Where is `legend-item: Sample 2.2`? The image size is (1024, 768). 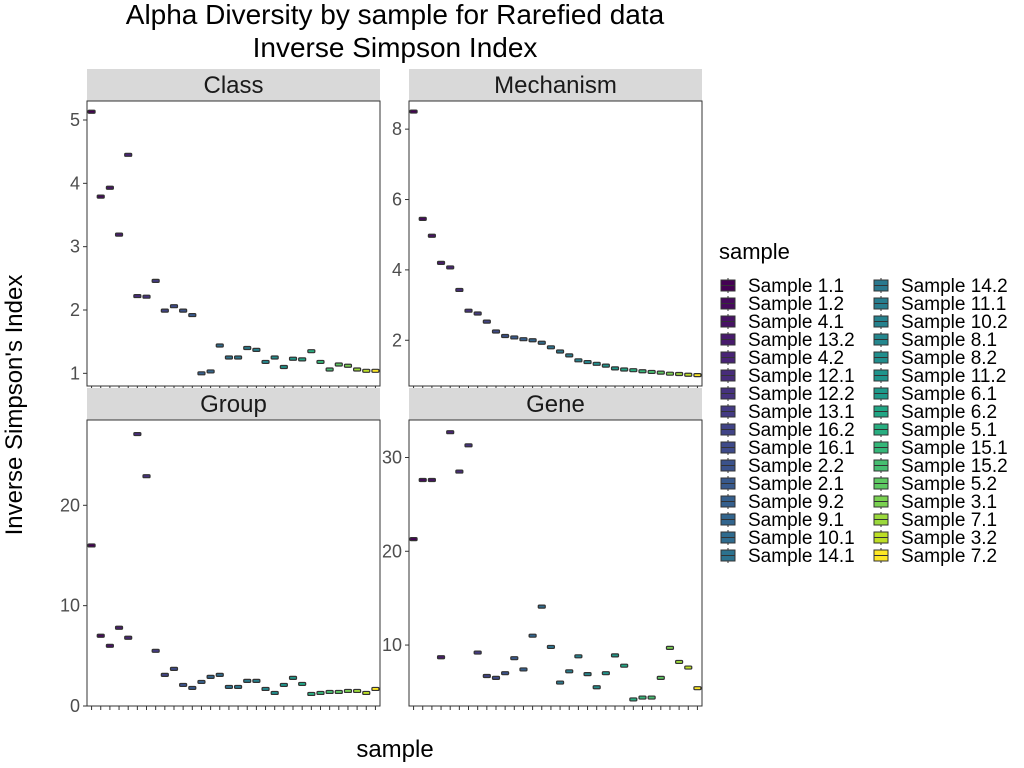 legend-item: Sample 2.2 is located at coordinates (782, 466).